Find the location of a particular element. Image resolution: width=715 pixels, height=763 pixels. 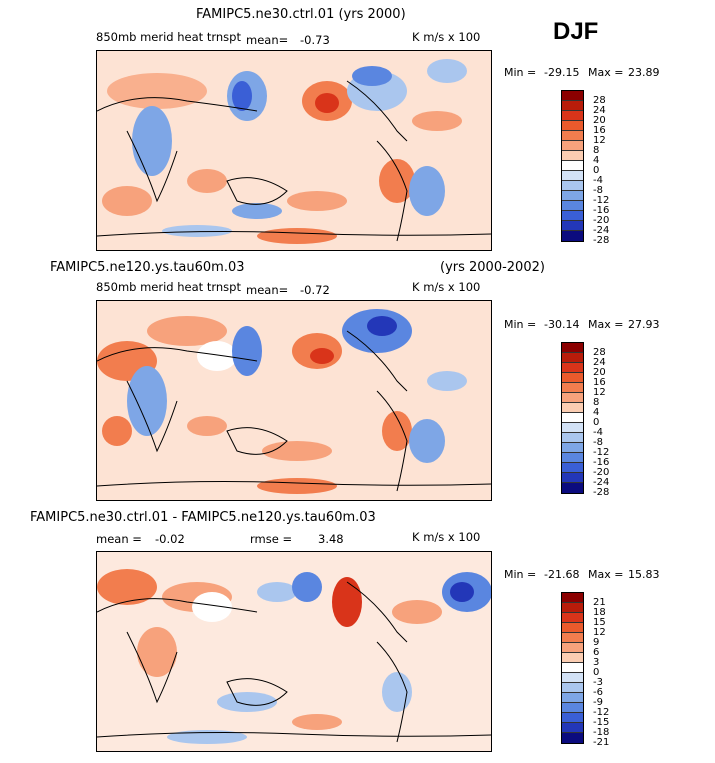

panel2-max-value: 27.93 is located at coordinates (644, 324).